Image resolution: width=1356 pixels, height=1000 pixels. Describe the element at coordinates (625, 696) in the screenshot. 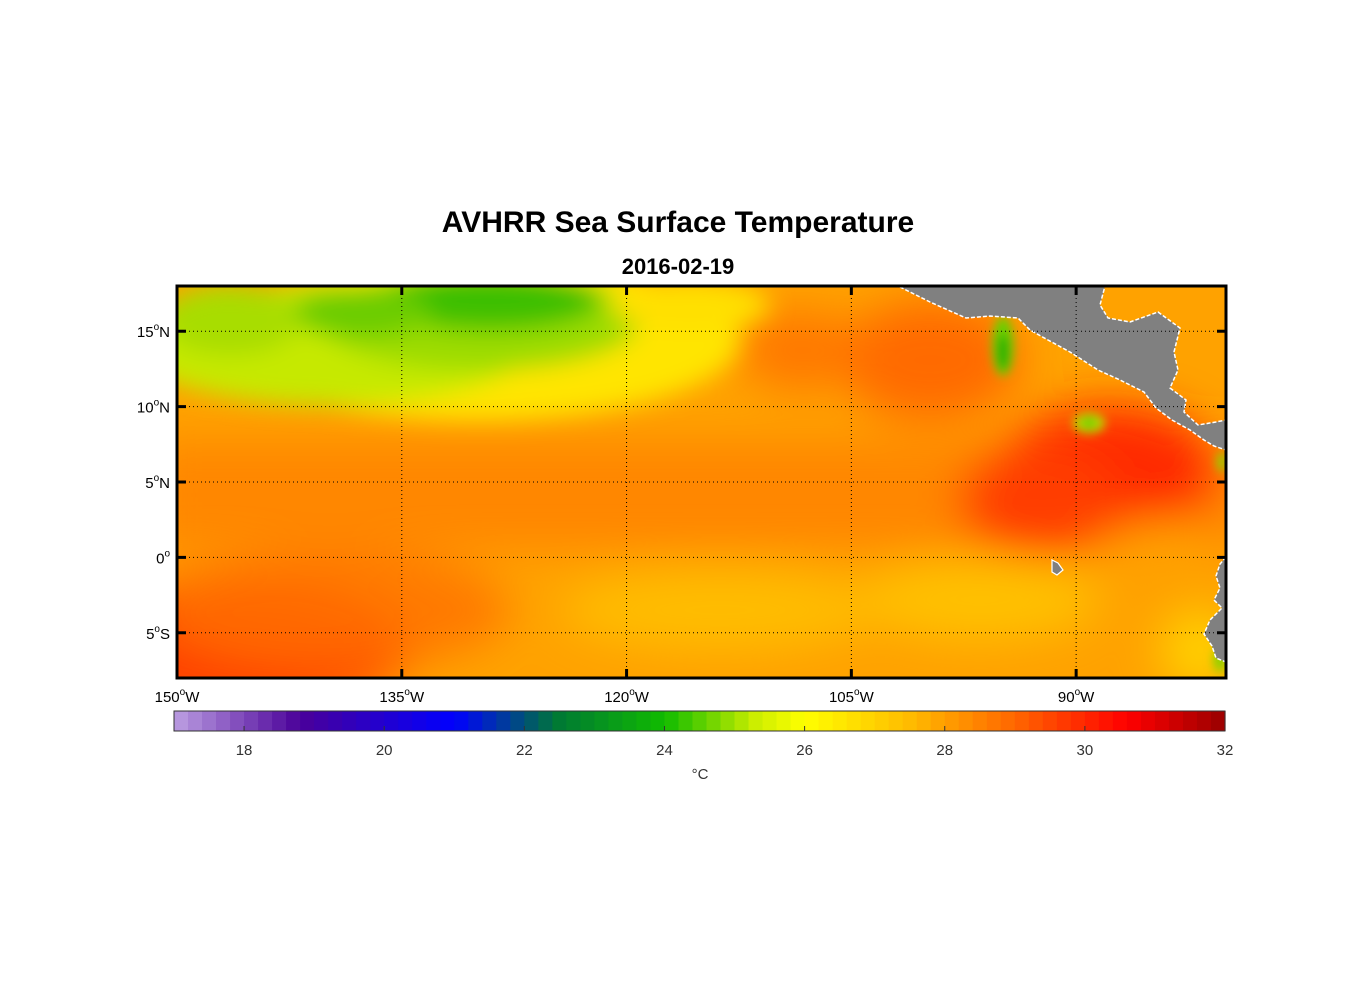

I see `longitude-labels: 150oW 135oW 120oW 105oW 90oW` at that location.